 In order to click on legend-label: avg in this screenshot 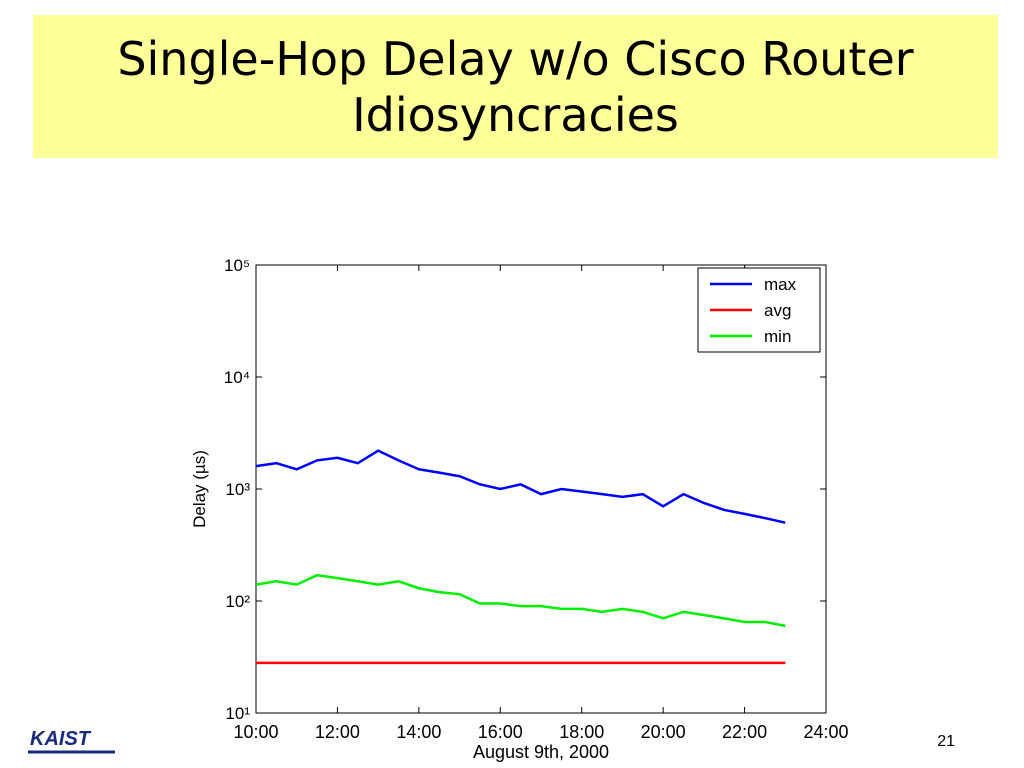, I will do `click(777, 310)`.